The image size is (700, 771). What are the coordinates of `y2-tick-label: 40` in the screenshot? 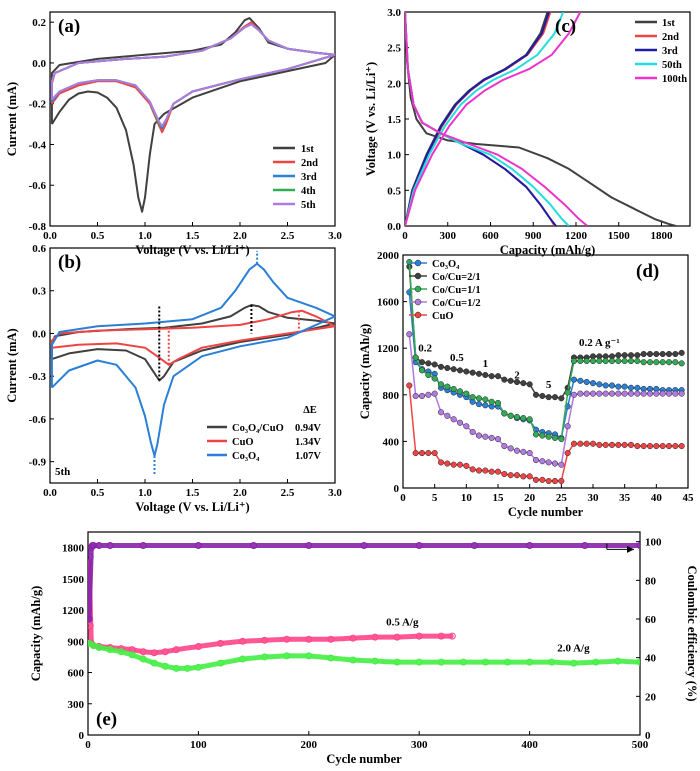 It's located at (651, 659).